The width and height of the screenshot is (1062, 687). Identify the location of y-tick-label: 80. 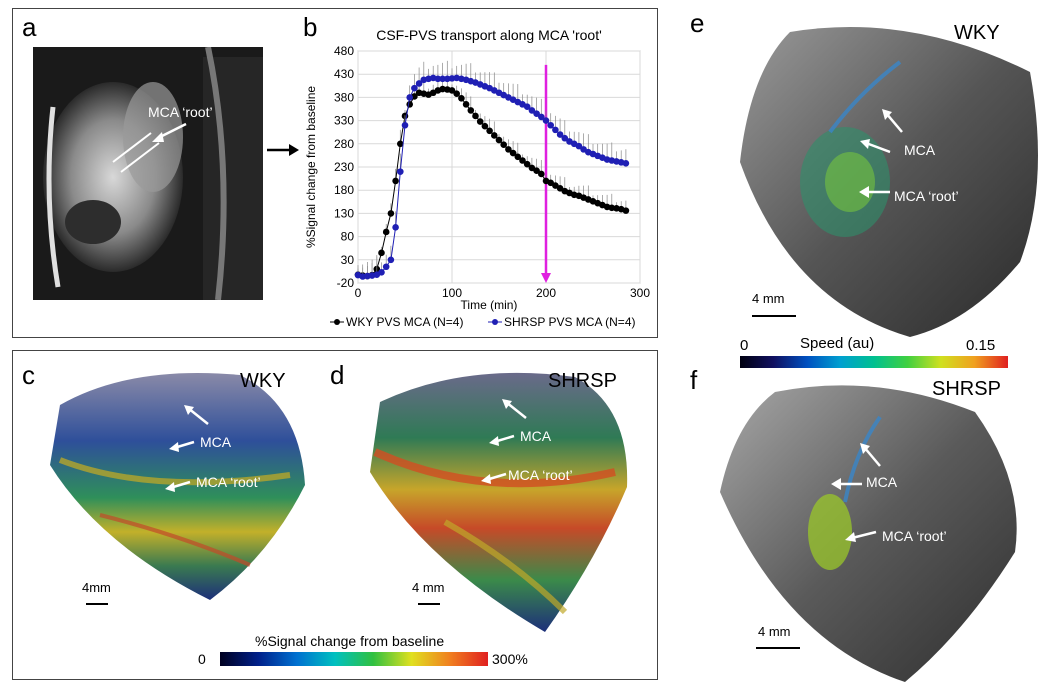
(348, 237).